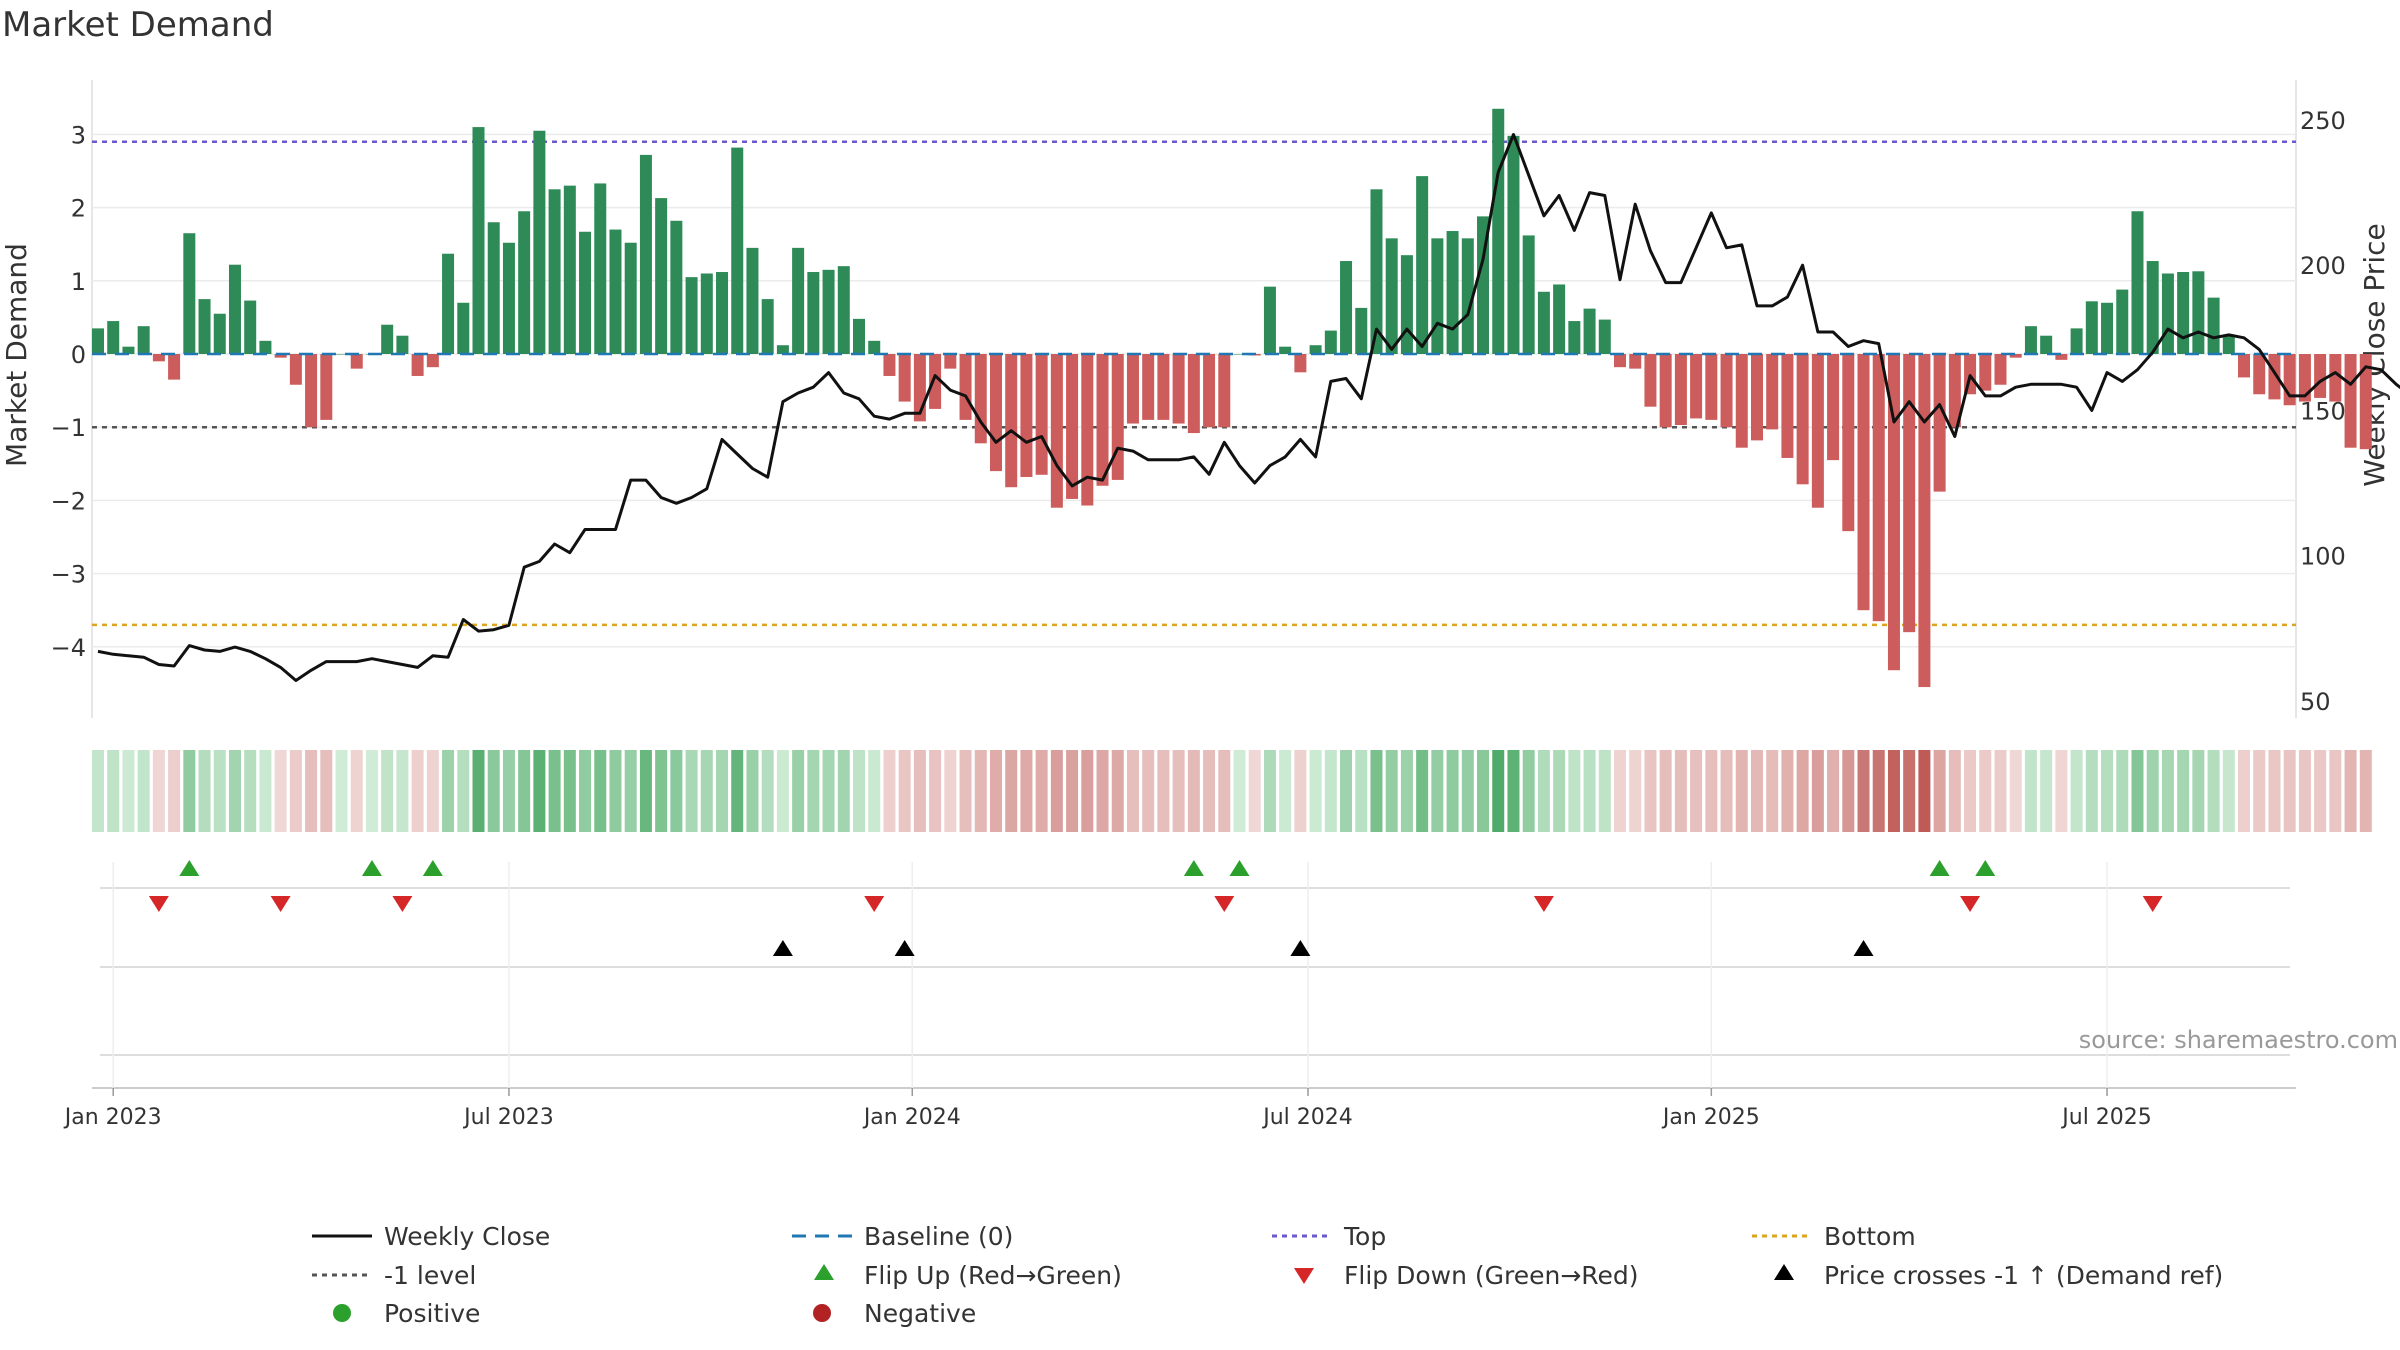  What do you see at coordinates (342, 1313) in the screenshot?
I see `legend-positive-icon` at bounding box center [342, 1313].